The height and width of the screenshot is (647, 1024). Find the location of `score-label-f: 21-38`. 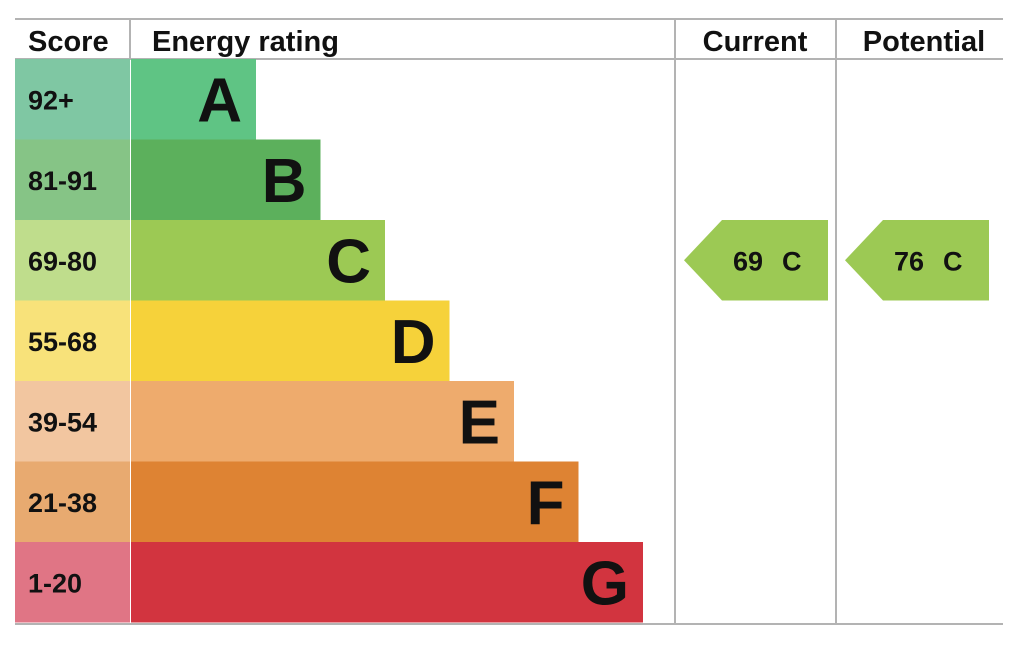

score-label-f: 21-38 is located at coordinates (62, 503).